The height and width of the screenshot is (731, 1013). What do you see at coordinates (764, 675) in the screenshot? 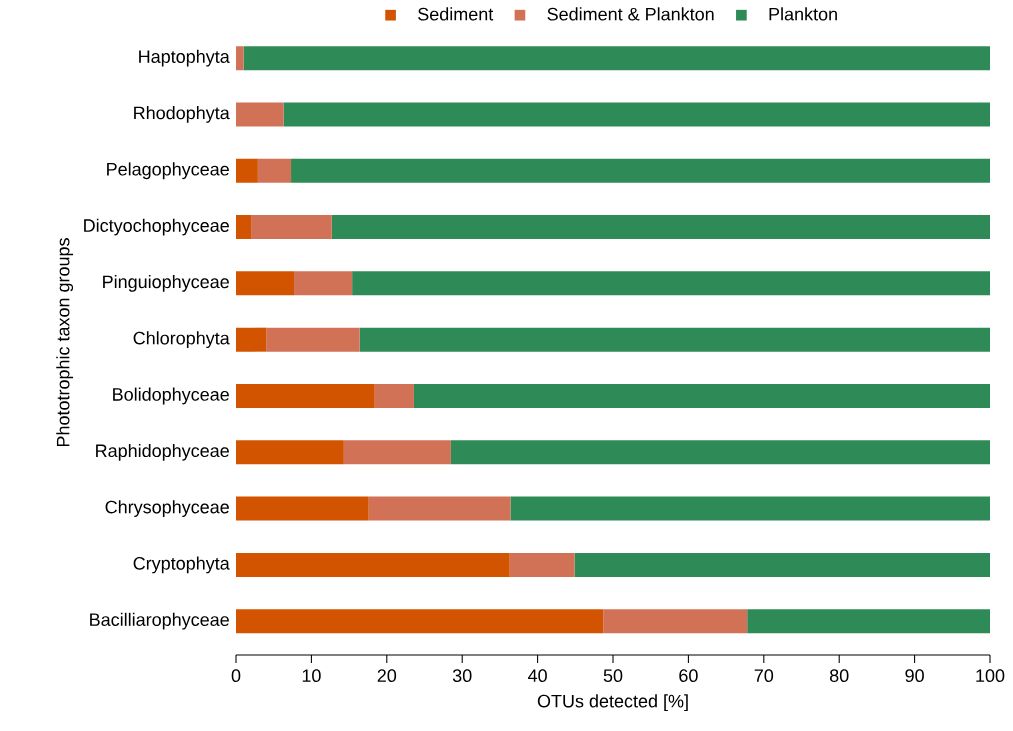
I see `x-tick-label: 70` at bounding box center [764, 675].